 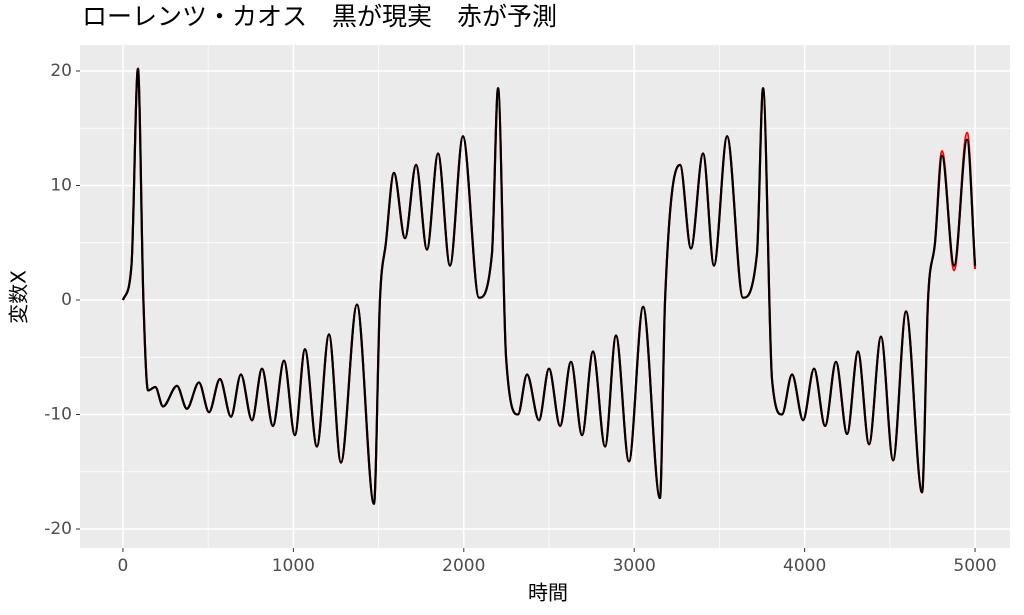 I want to click on y-tick-label: -10, so click(x=58, y=414).